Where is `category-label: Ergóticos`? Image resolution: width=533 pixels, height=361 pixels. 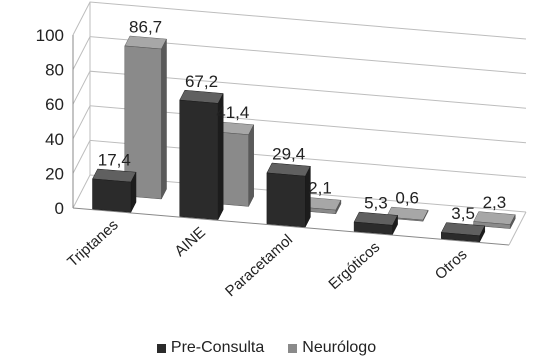 category-label: Ergóticos is located at coordinates (354, 266).